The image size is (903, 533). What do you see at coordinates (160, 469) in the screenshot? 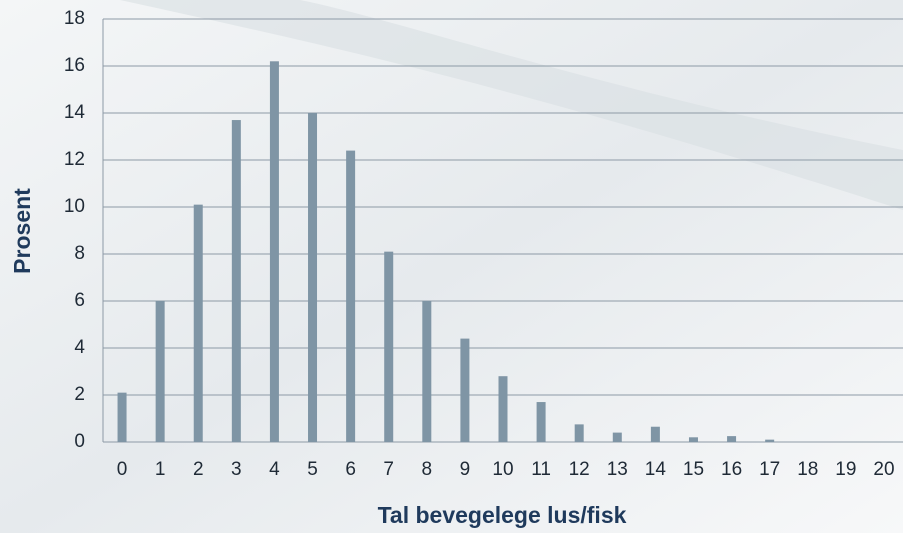
I see `x-tick-label: 1` at bounding box center [160, 469].